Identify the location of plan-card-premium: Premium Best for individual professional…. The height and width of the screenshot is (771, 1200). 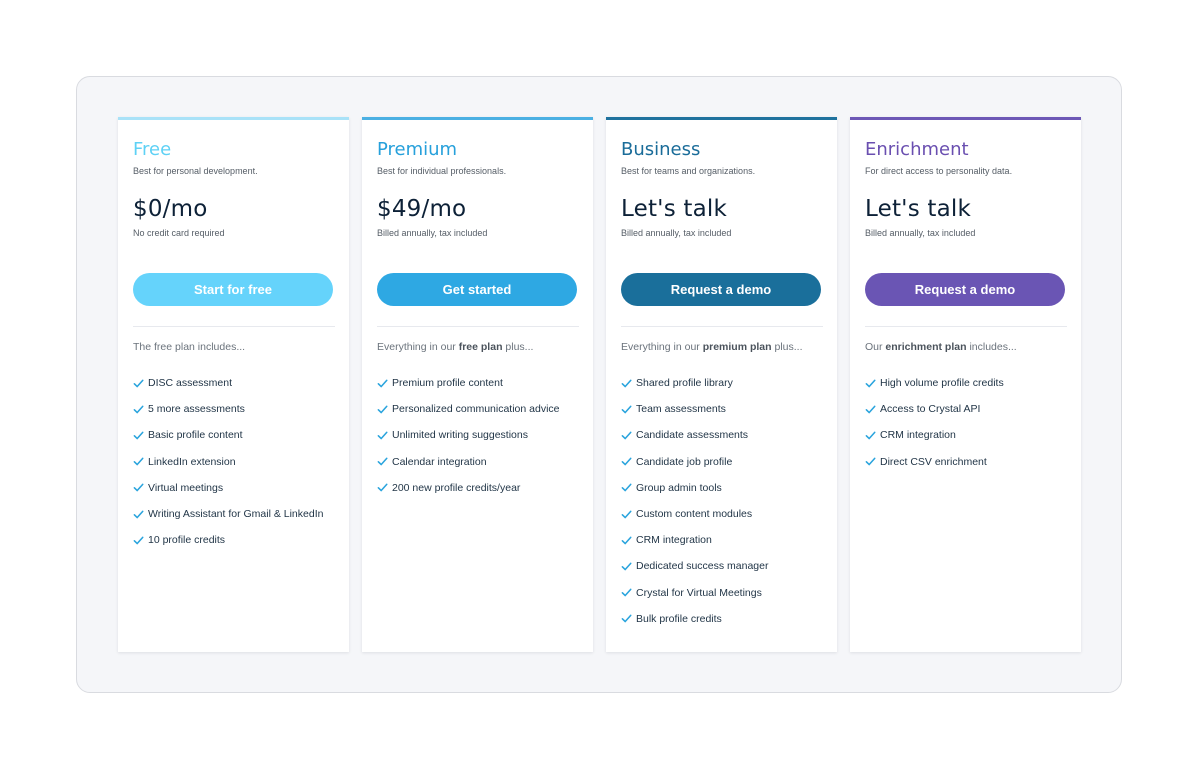
(477, 384).